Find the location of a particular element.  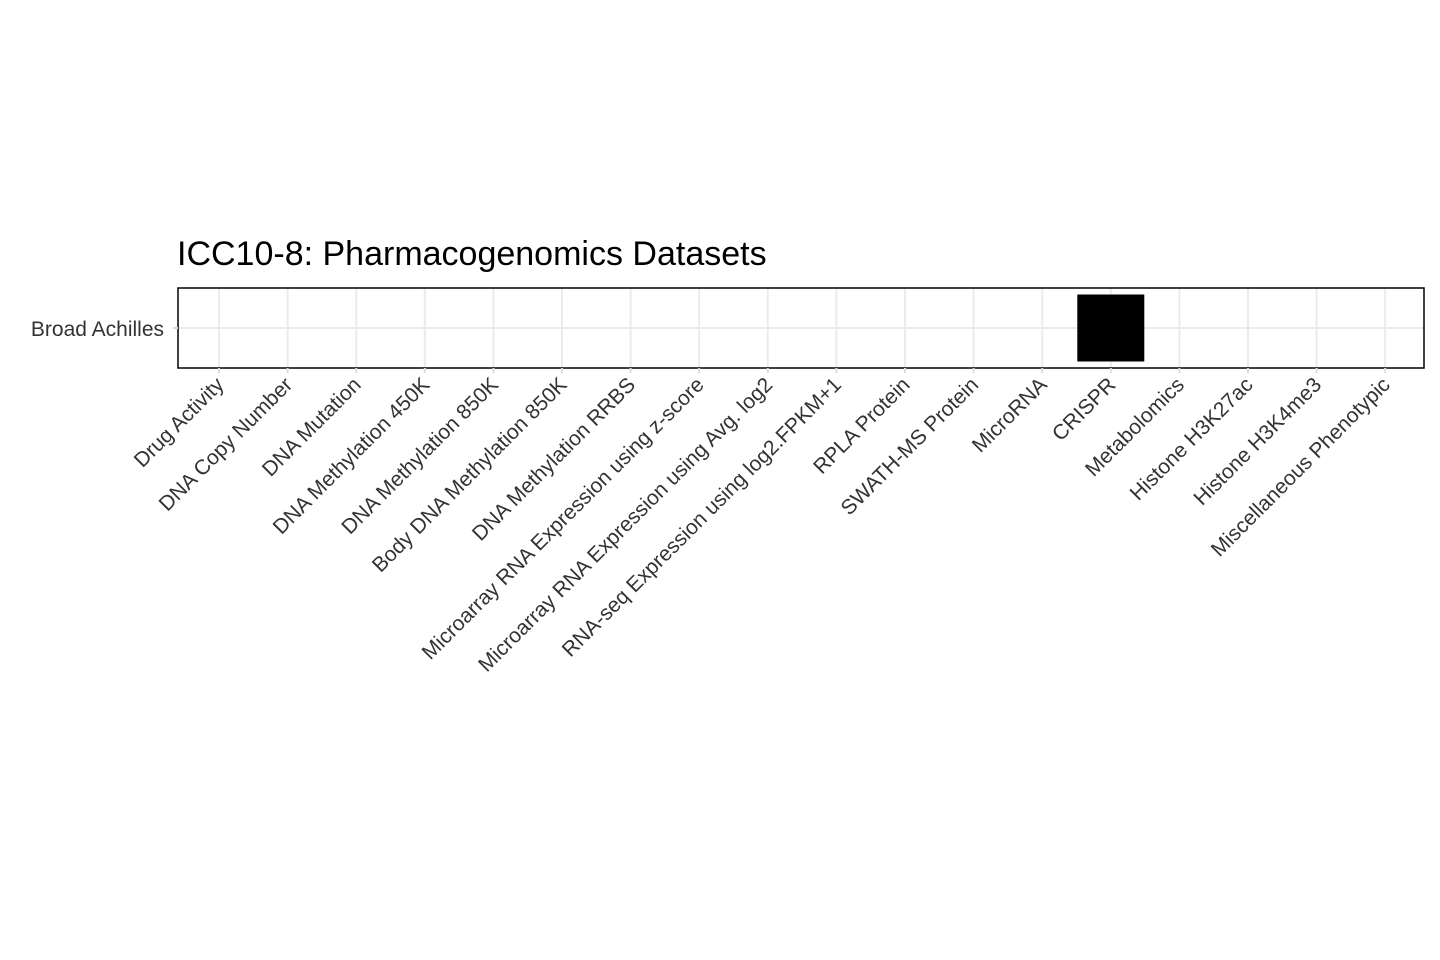

x-tick-label: SWATH-MS Protein is located at coordinates (910, 446).